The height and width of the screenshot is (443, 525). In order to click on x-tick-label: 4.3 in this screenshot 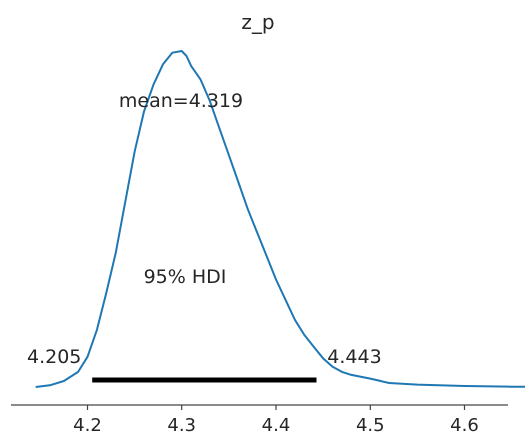, I will do `click(181, 425)`.